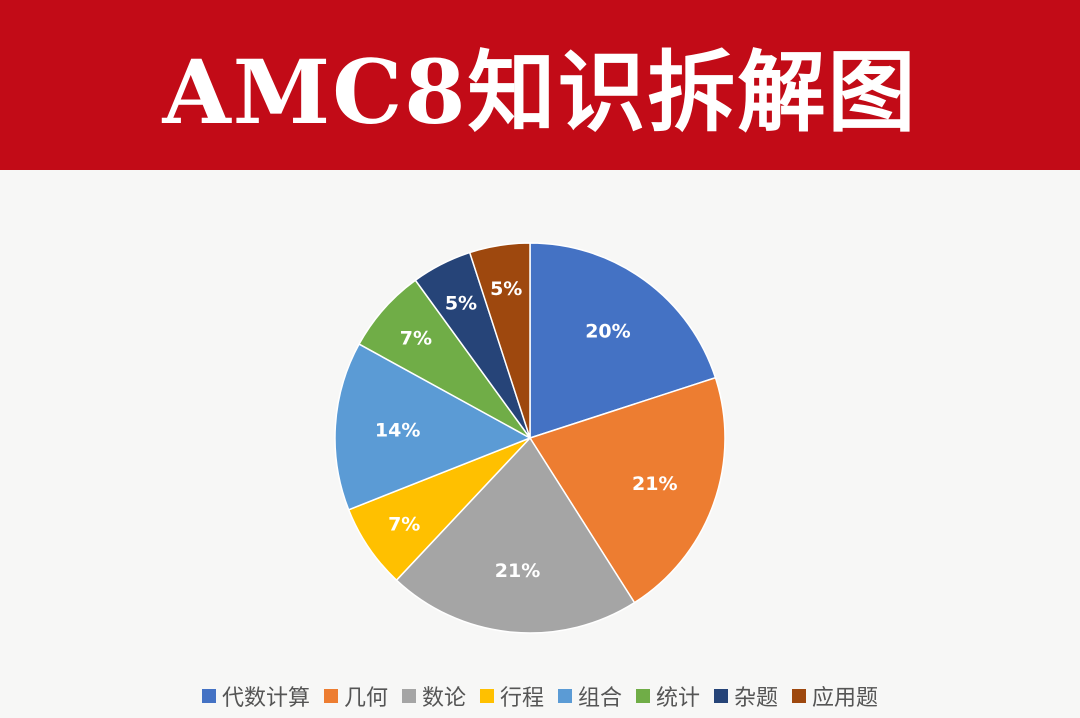  I want to click on legend-label: 统计, so click(678, 698).